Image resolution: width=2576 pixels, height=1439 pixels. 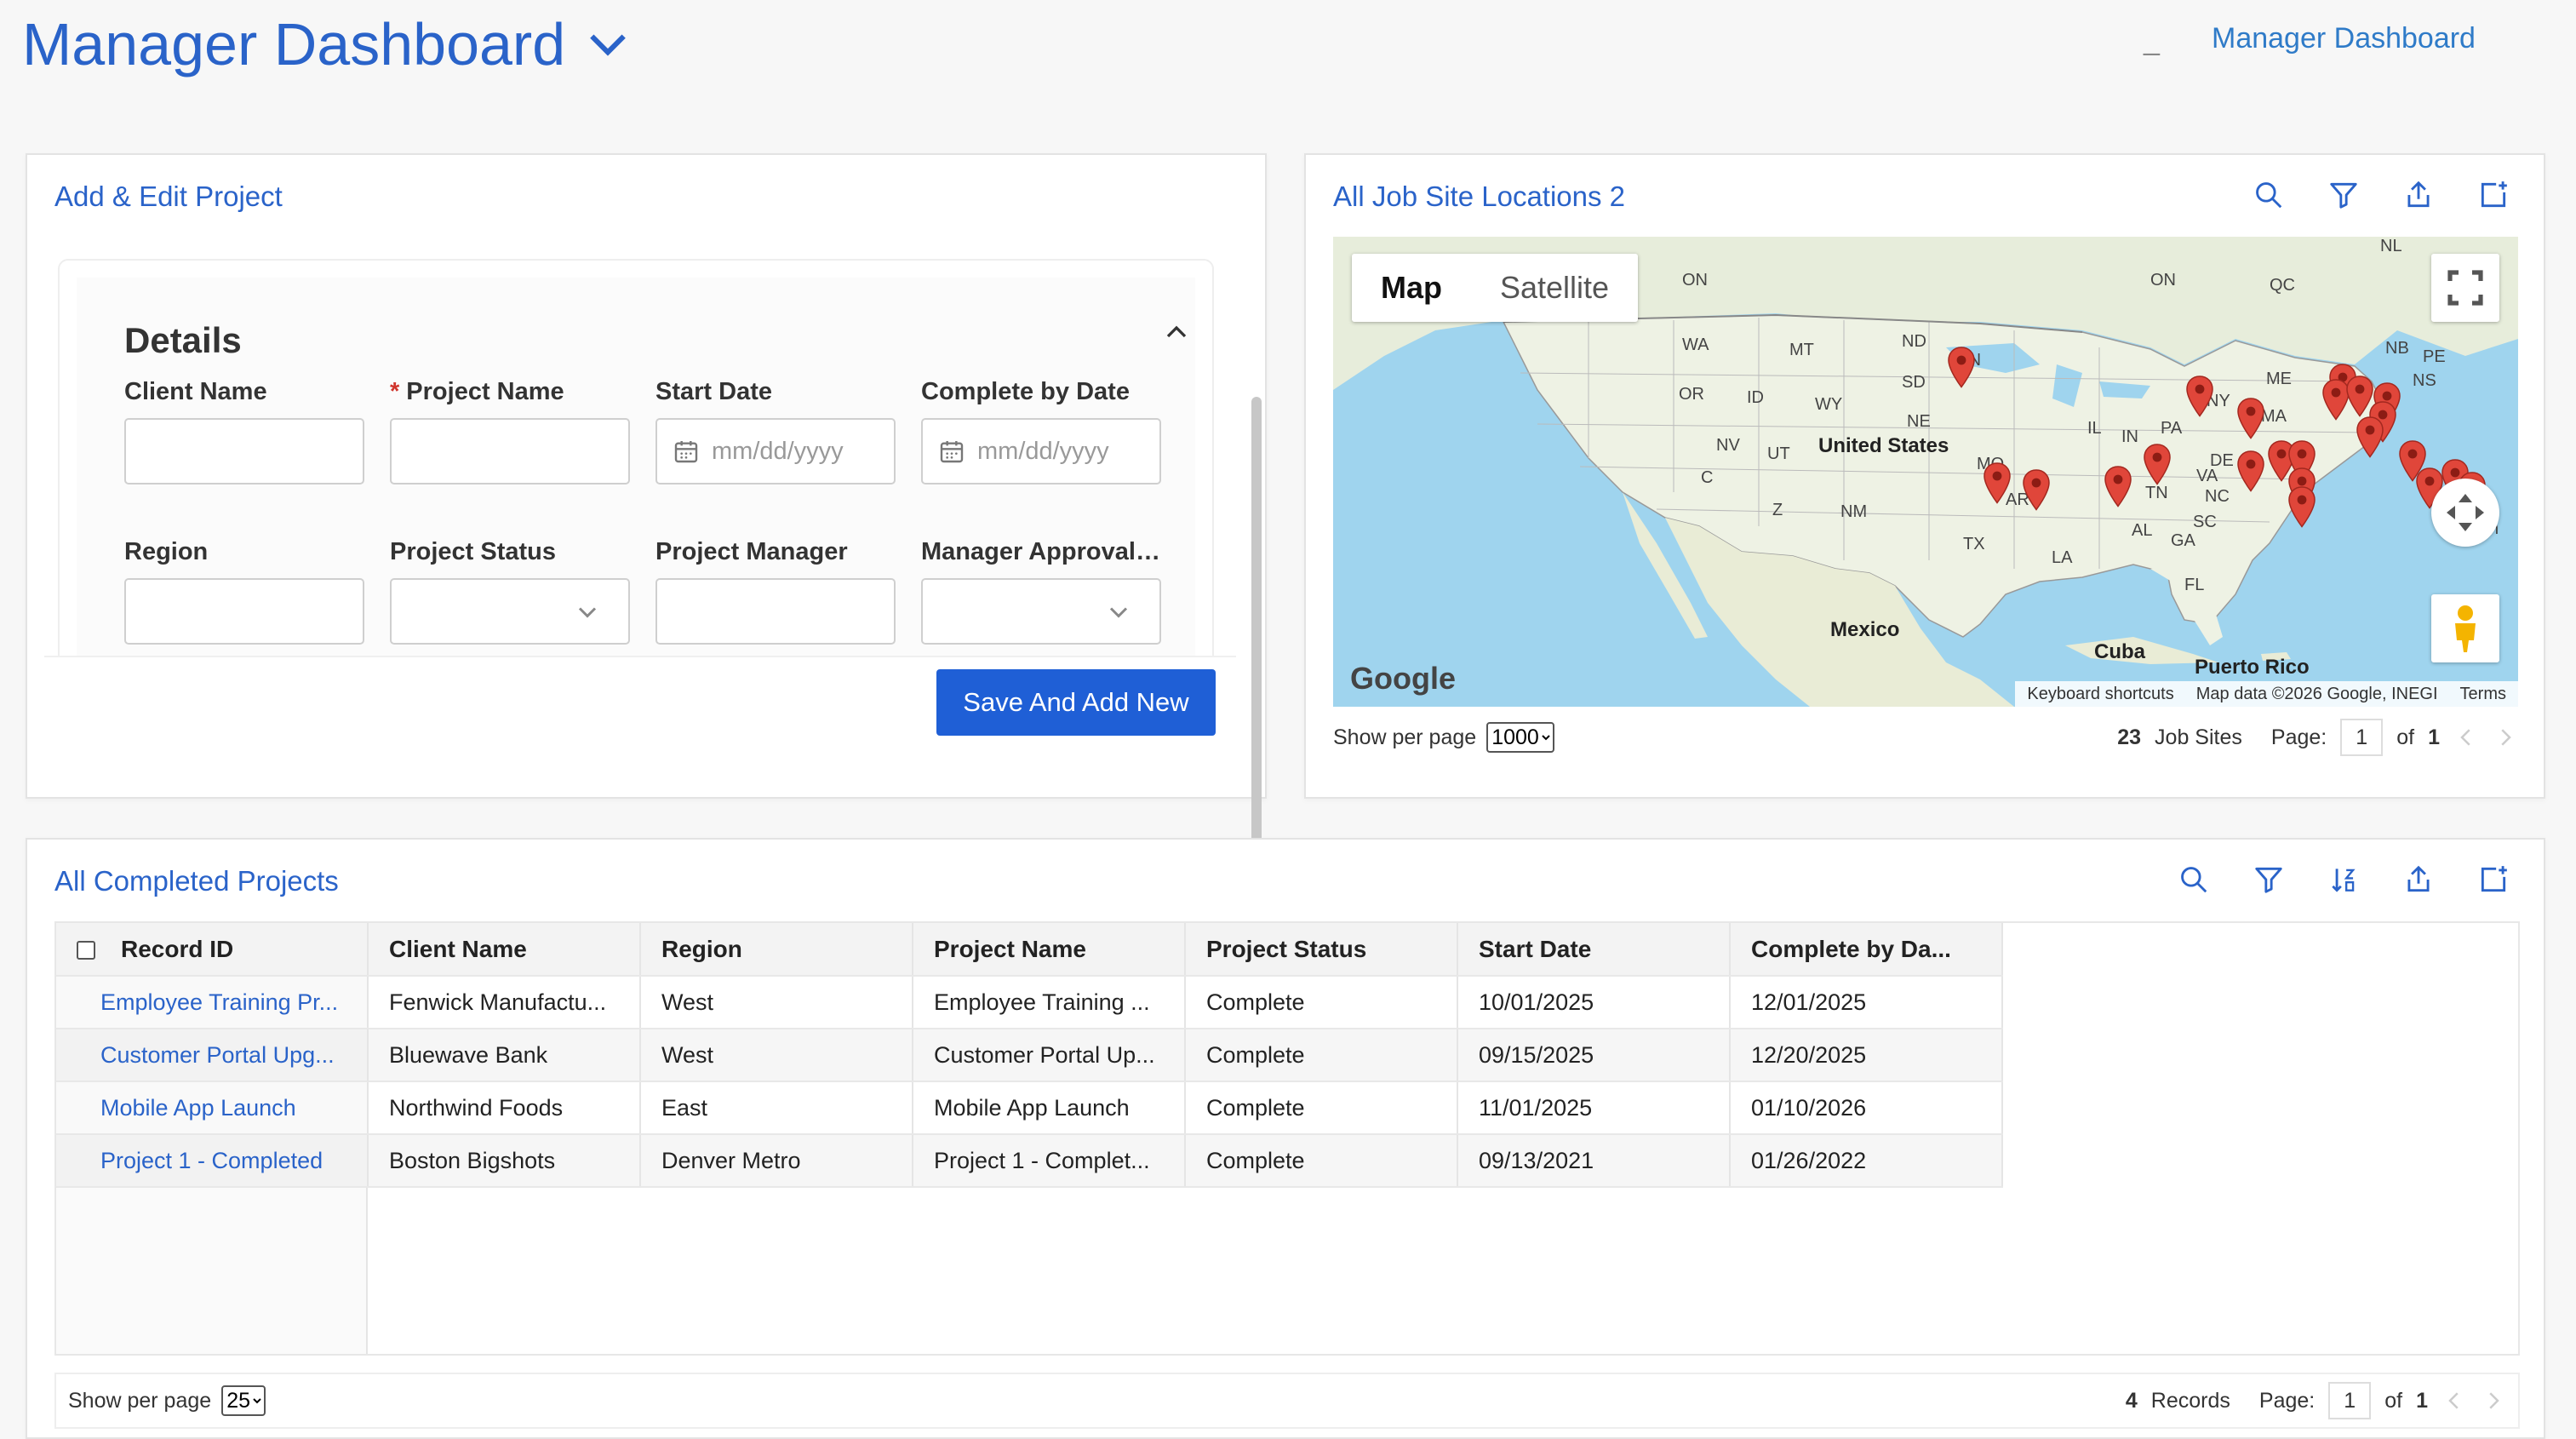 I want to click on column-header-record-id: Record ID, so click(x=212, y=950).